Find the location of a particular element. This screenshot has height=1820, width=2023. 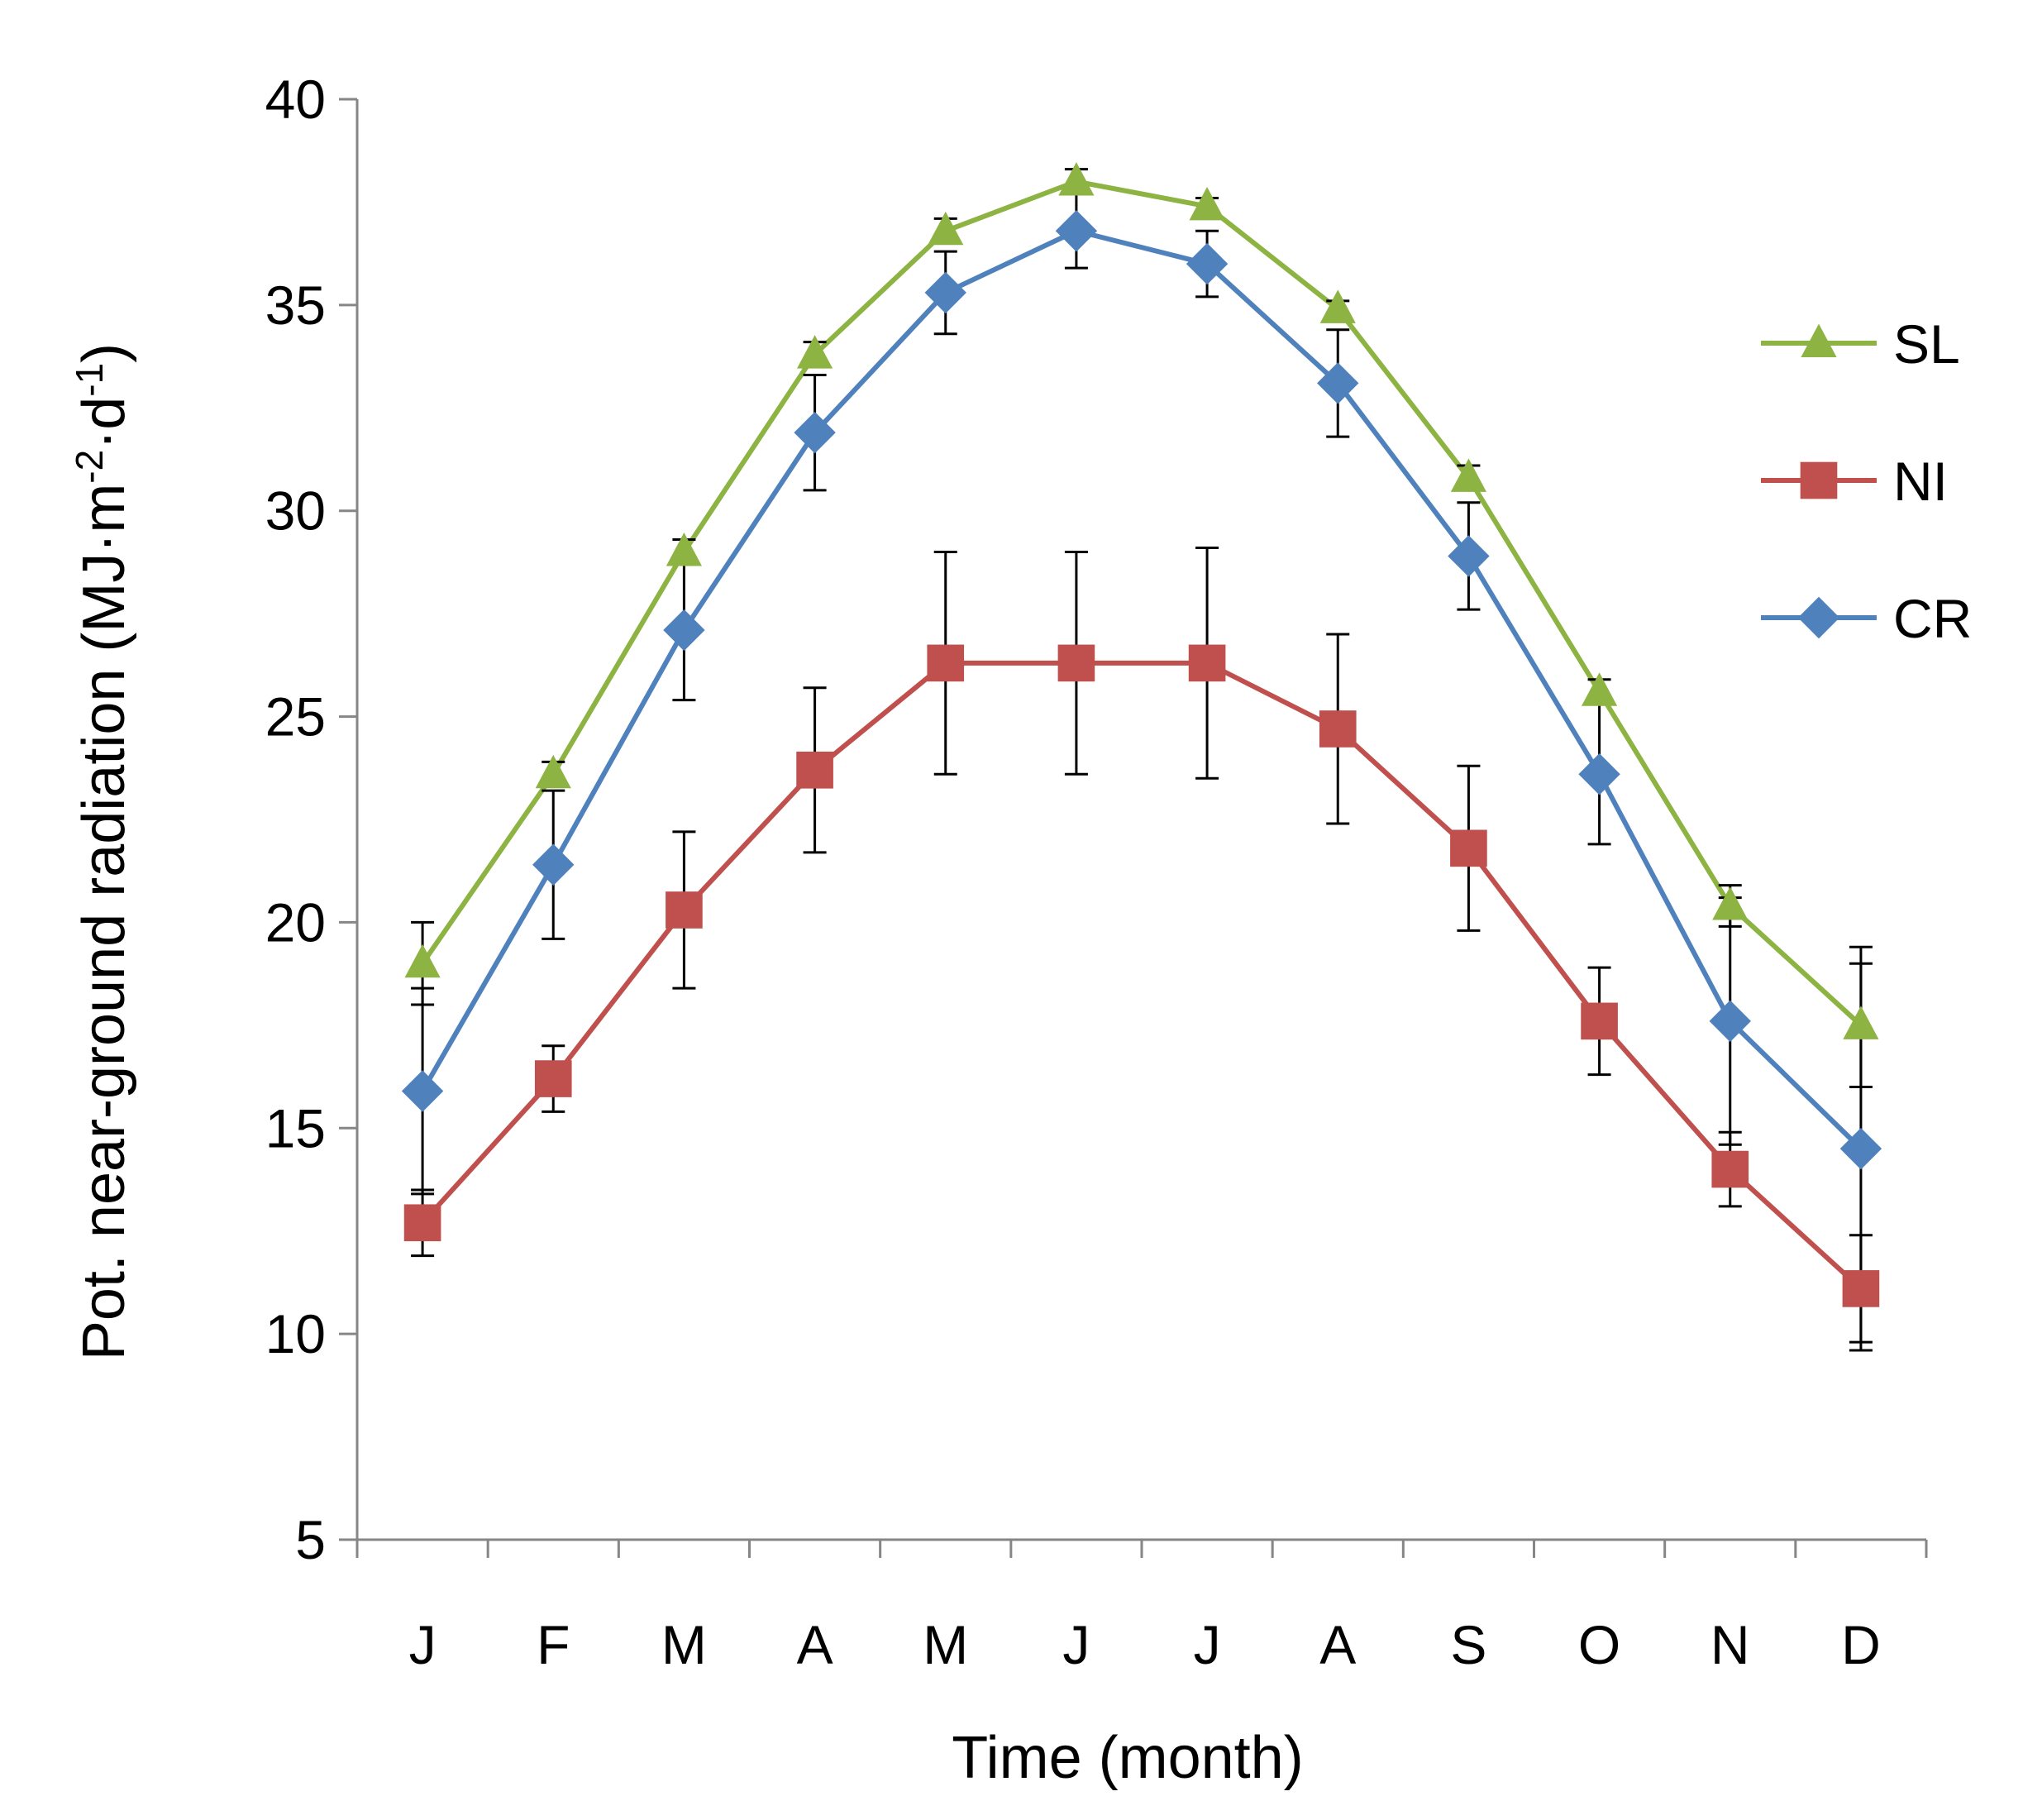

y-tick-label: 20 is located at coordinates (295, 922).